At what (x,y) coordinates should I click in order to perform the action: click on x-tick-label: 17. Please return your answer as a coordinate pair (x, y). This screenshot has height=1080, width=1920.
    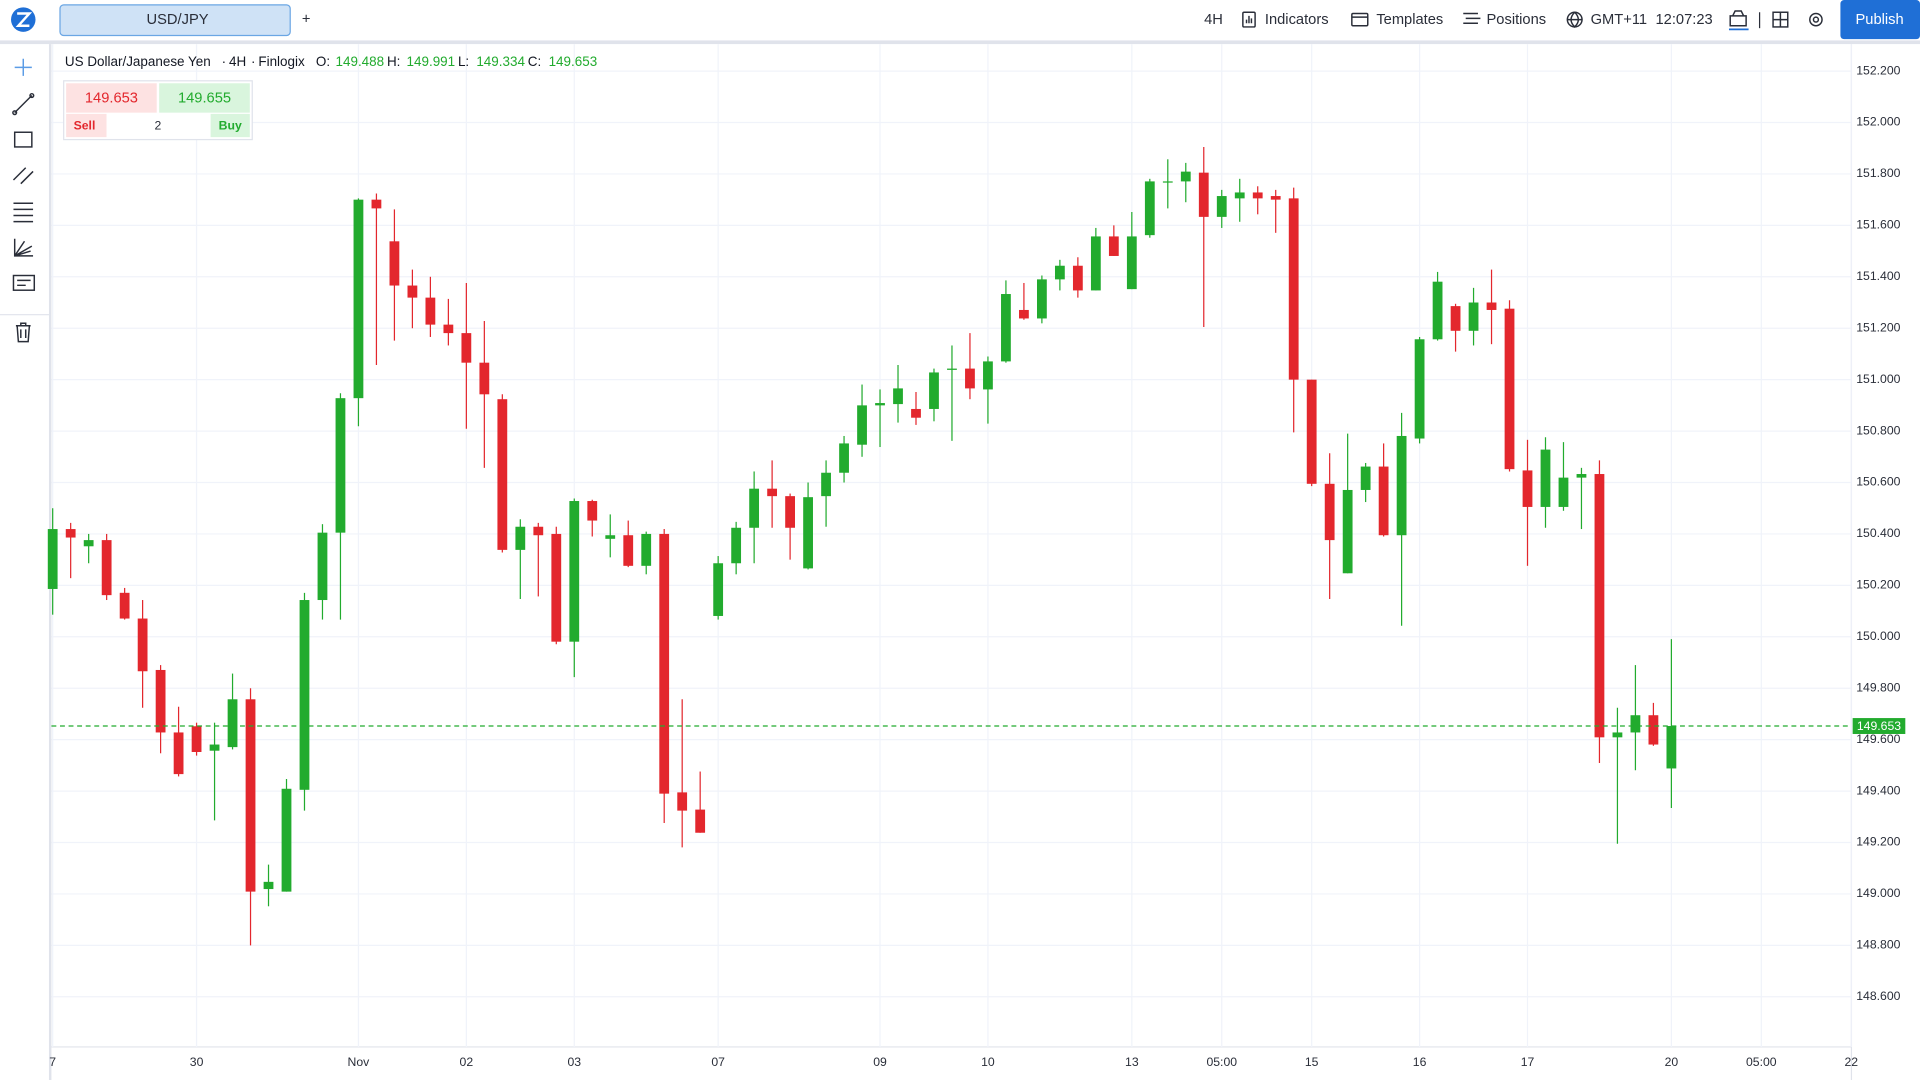
    Looking at the image, I should click on (1528, 1062).